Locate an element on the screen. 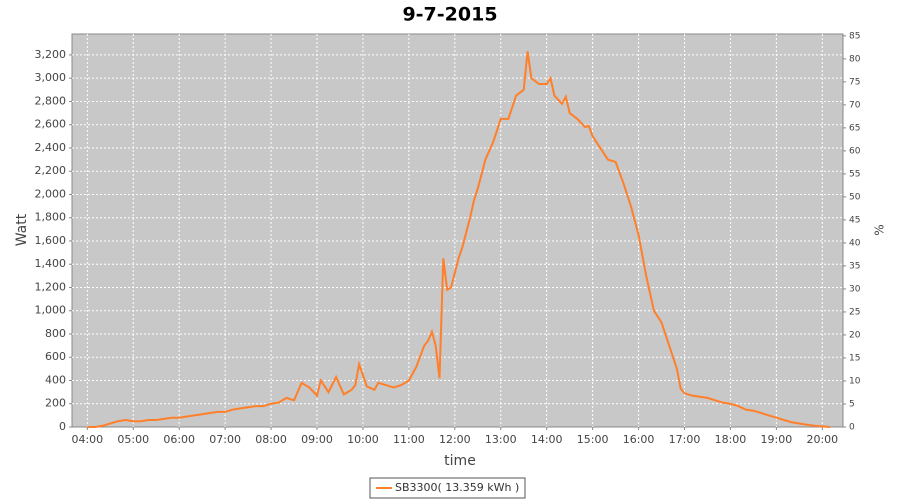 Image resolution: width=900 pixels, height=500 pixels. y2-tick-label: 20 is located at coordinates (855, 335).